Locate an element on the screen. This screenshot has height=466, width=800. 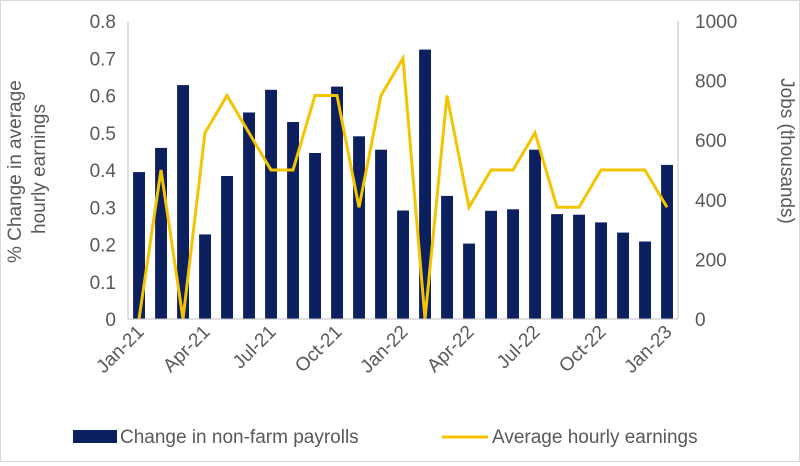
right-axis-title: Jobs (thousands) is located at coordinates (786, 151).